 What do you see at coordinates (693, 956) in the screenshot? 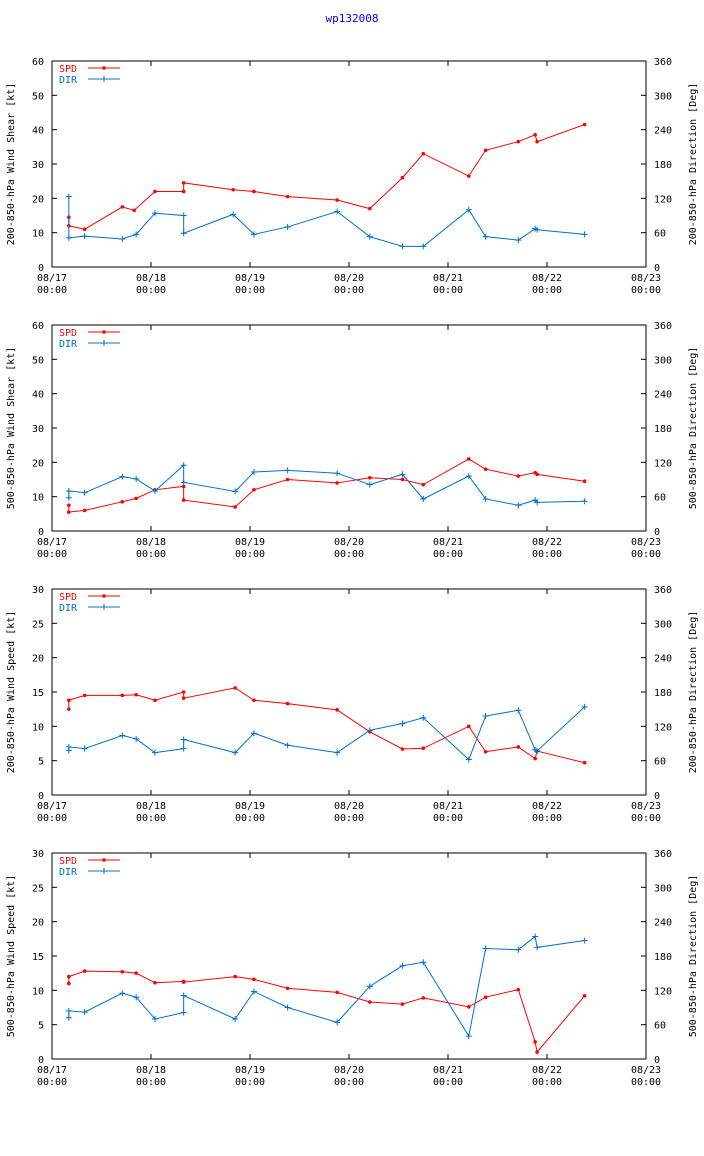
I see `y2-axis-label: 500-850-hPa Direction [Deg]` at bounding box center [693, 956].